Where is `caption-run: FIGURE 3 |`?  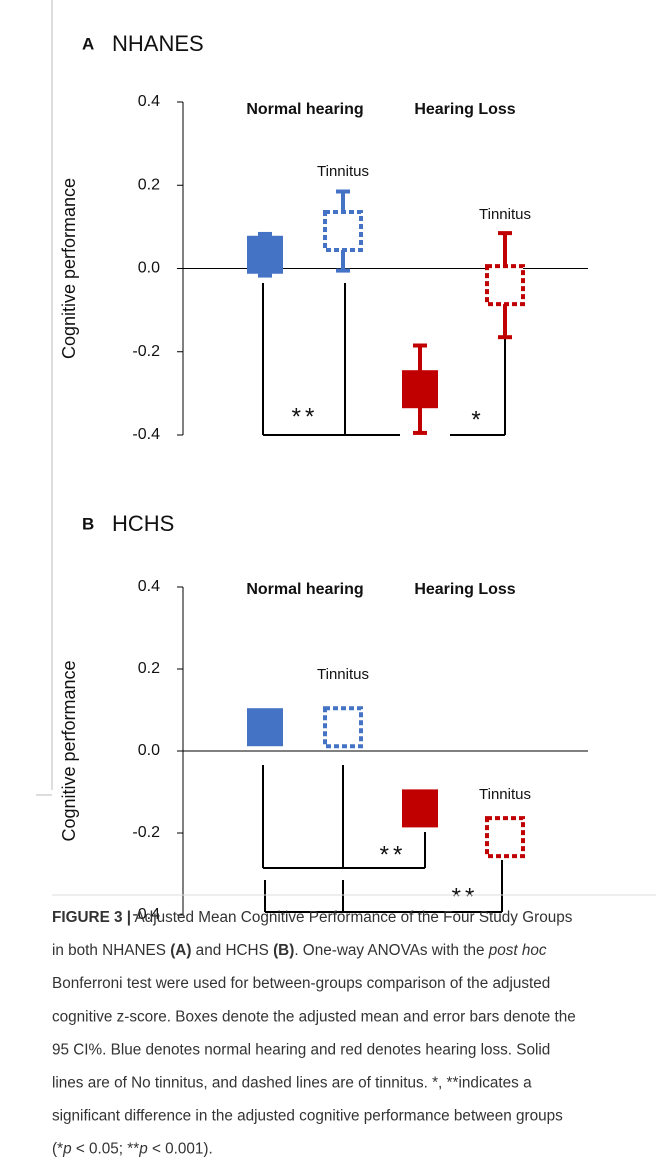
caption-run: FIGURE 3 | is located at coordinates (91, 917).